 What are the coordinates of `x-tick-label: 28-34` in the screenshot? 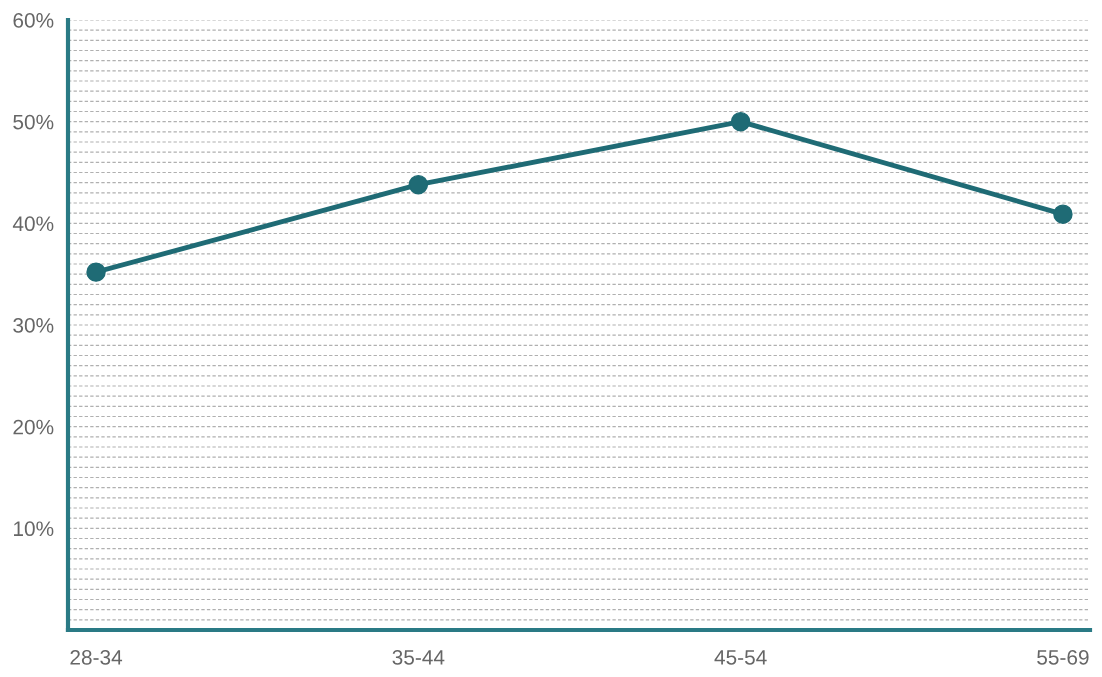 It's located at (96, 657).